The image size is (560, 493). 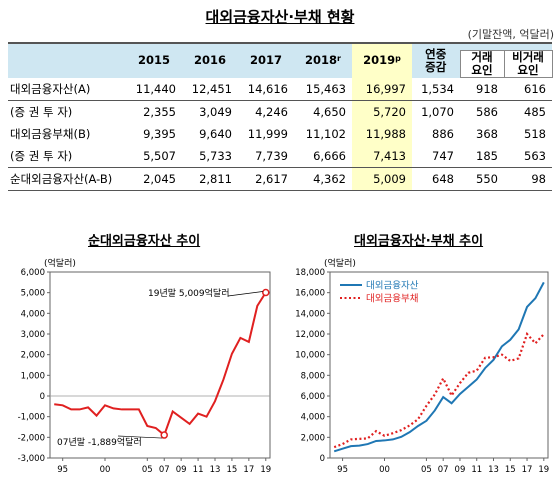 What do you see at coordinates (323, 60) in the screenshot?
I see `header-year: 2018r` at bounding box center [323, 60].